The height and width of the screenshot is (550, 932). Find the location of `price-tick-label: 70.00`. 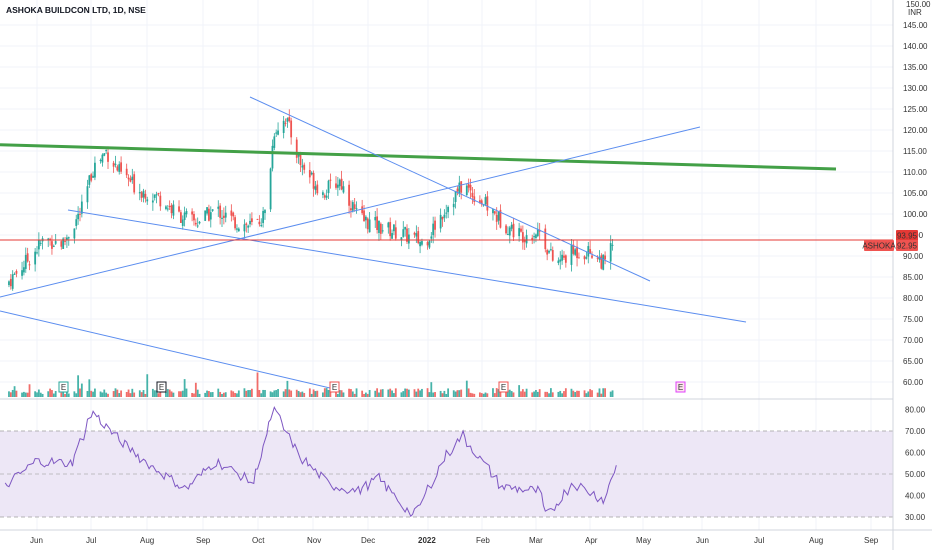

price-tick-label: 70.00 is located at coordinates (913, 340).